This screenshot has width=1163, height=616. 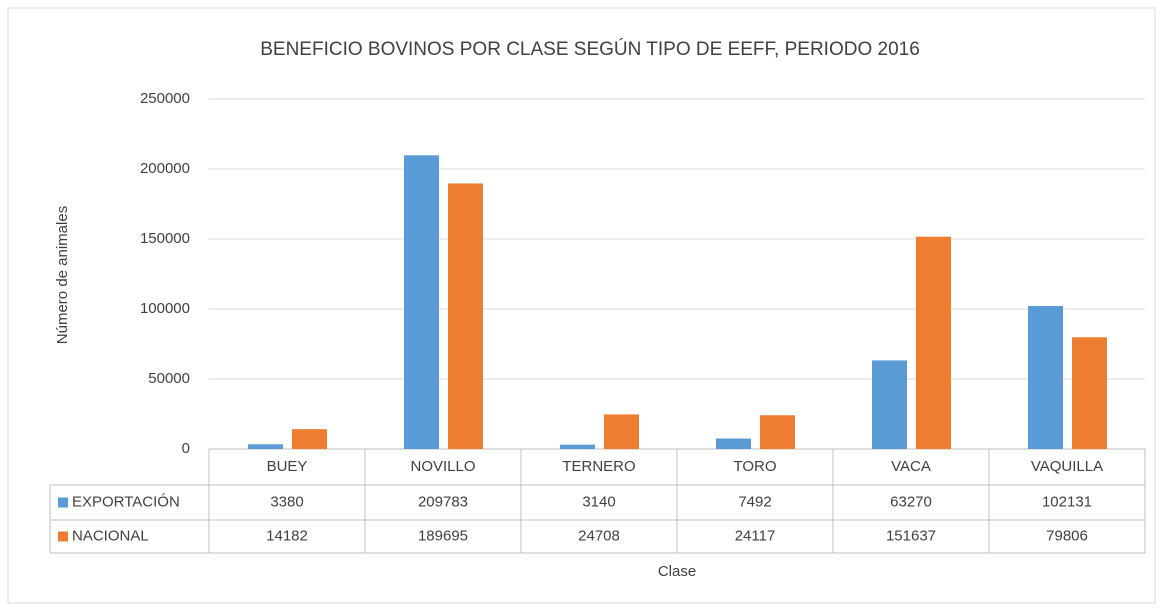 I want to click on table-value: 7492, so click(x=754, y=501).